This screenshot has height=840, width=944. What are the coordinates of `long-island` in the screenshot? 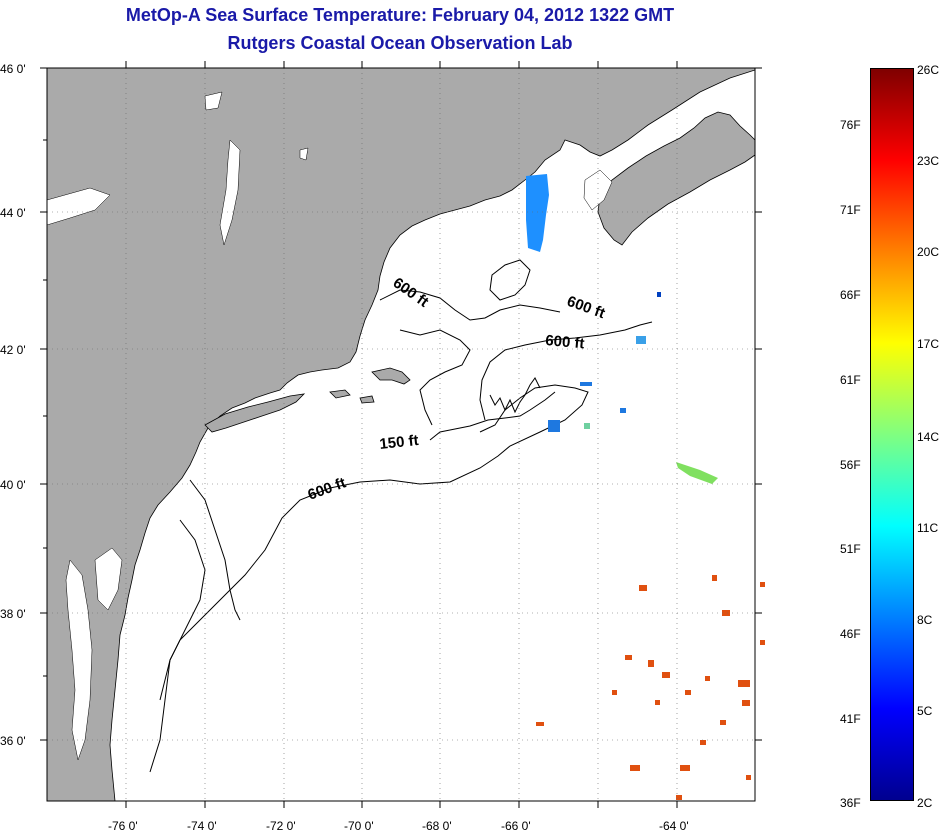 It's located at (255, 413).